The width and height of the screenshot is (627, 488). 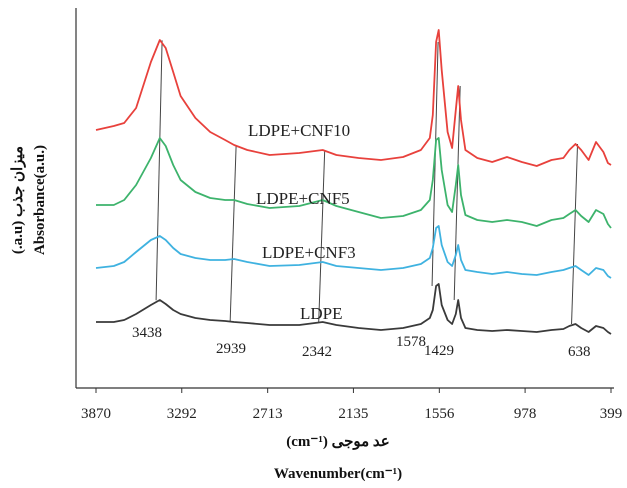 I want to click on peak-label: 638, so click(x=579, y=352).